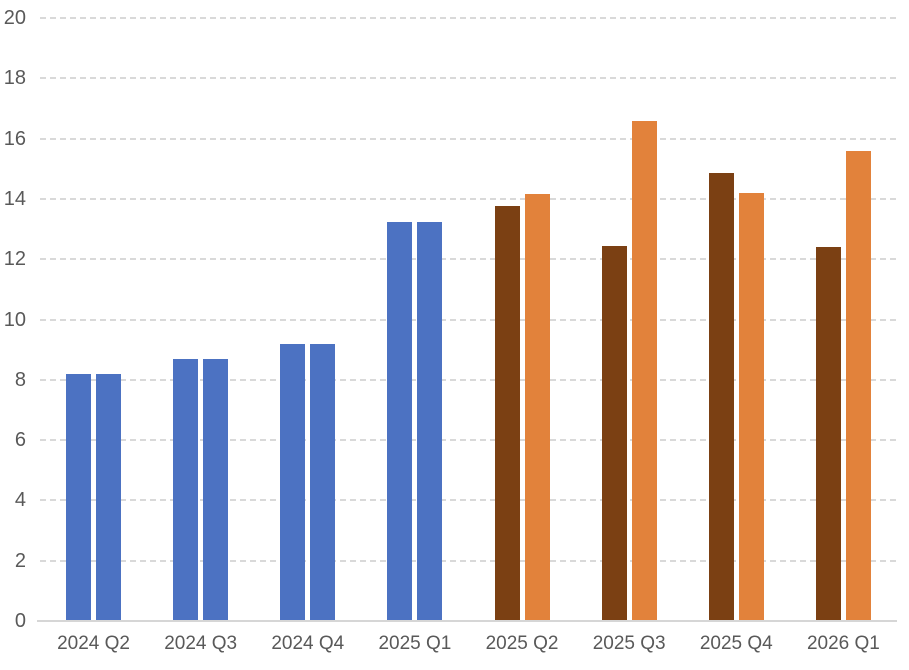 The image size is (909, 670). I want to click on y-tick-label-0: 0, so click(20, 621).